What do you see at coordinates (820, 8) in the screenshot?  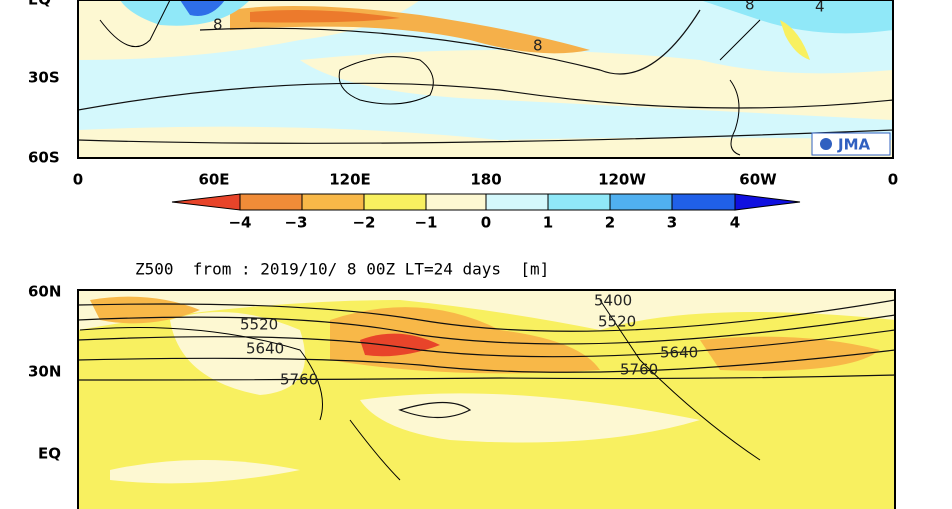 I see `contour-label: 4` at bounding box center [820, 8].